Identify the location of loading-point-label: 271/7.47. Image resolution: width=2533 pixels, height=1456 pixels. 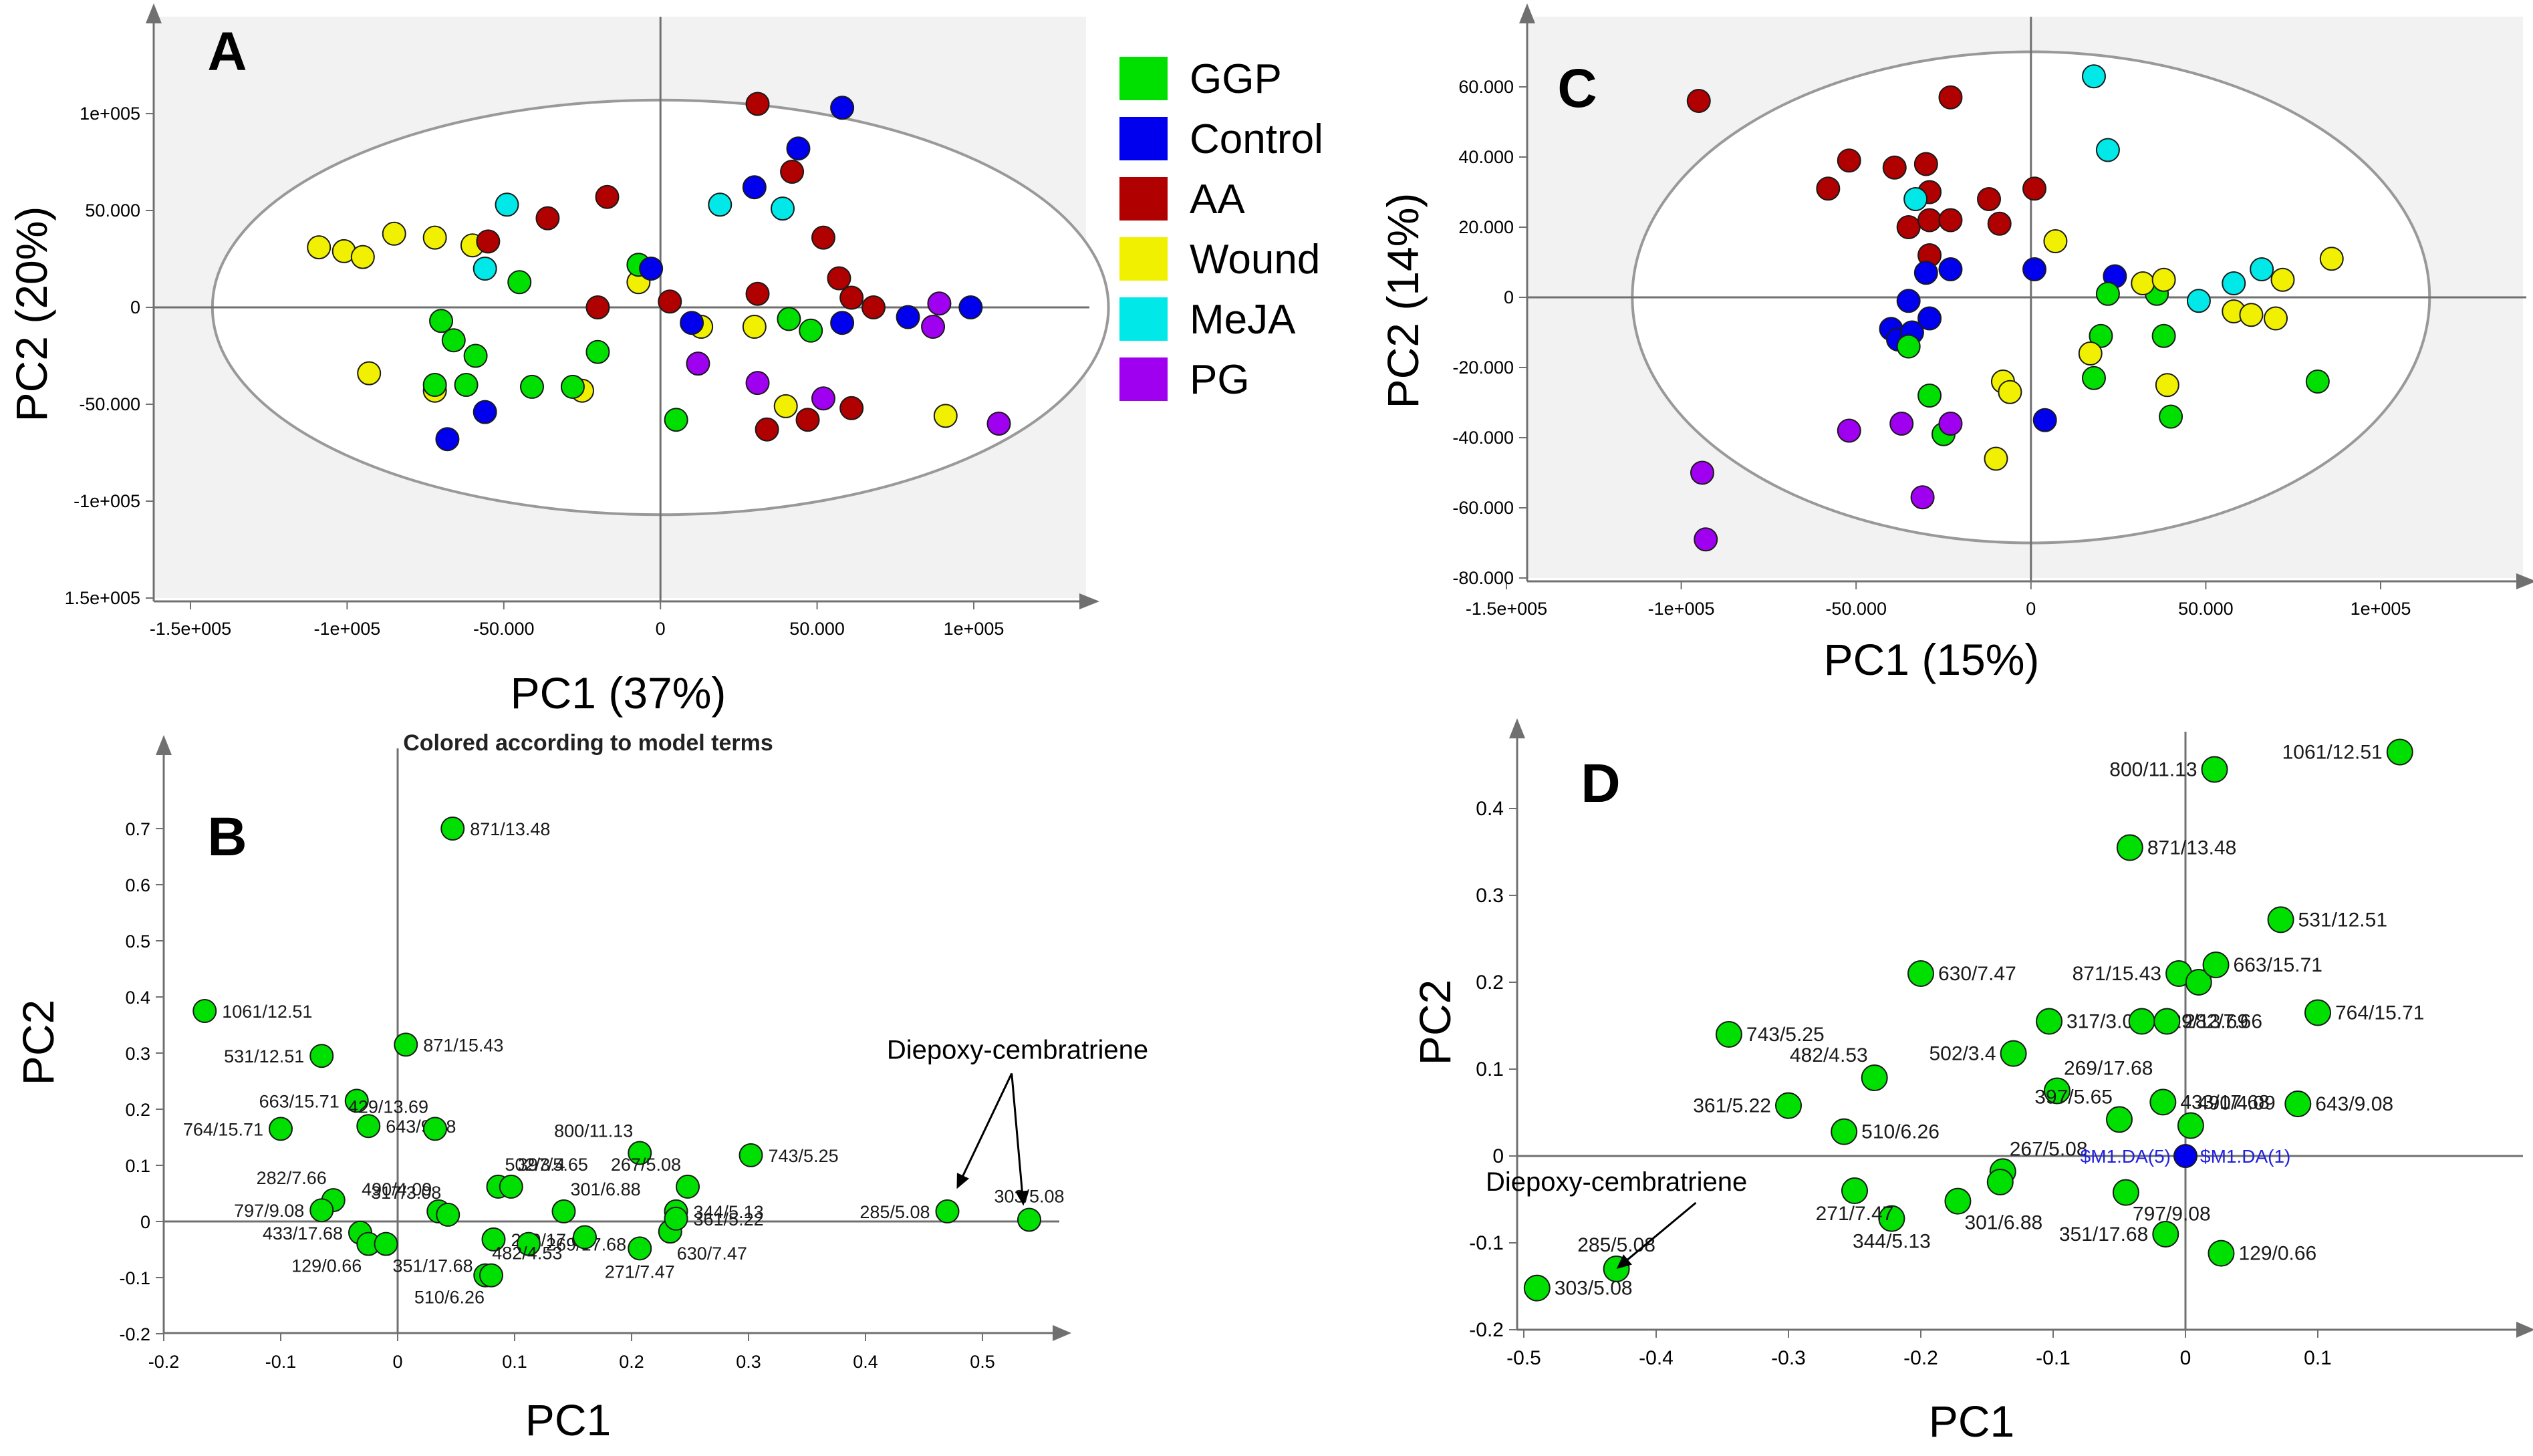
(1855, 1214).